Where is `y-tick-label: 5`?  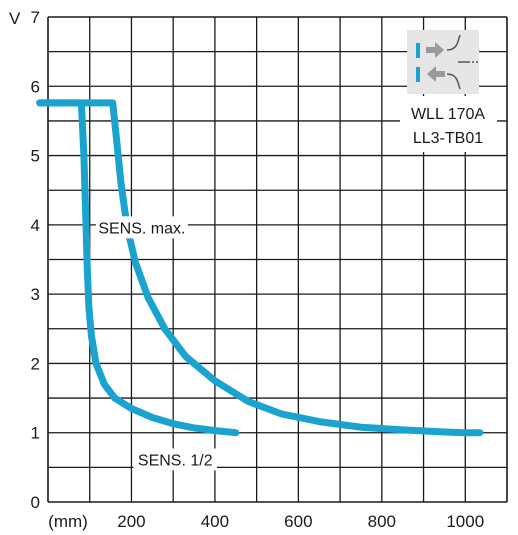 y-tick-label: 5 is located at coordinates (35, 156).